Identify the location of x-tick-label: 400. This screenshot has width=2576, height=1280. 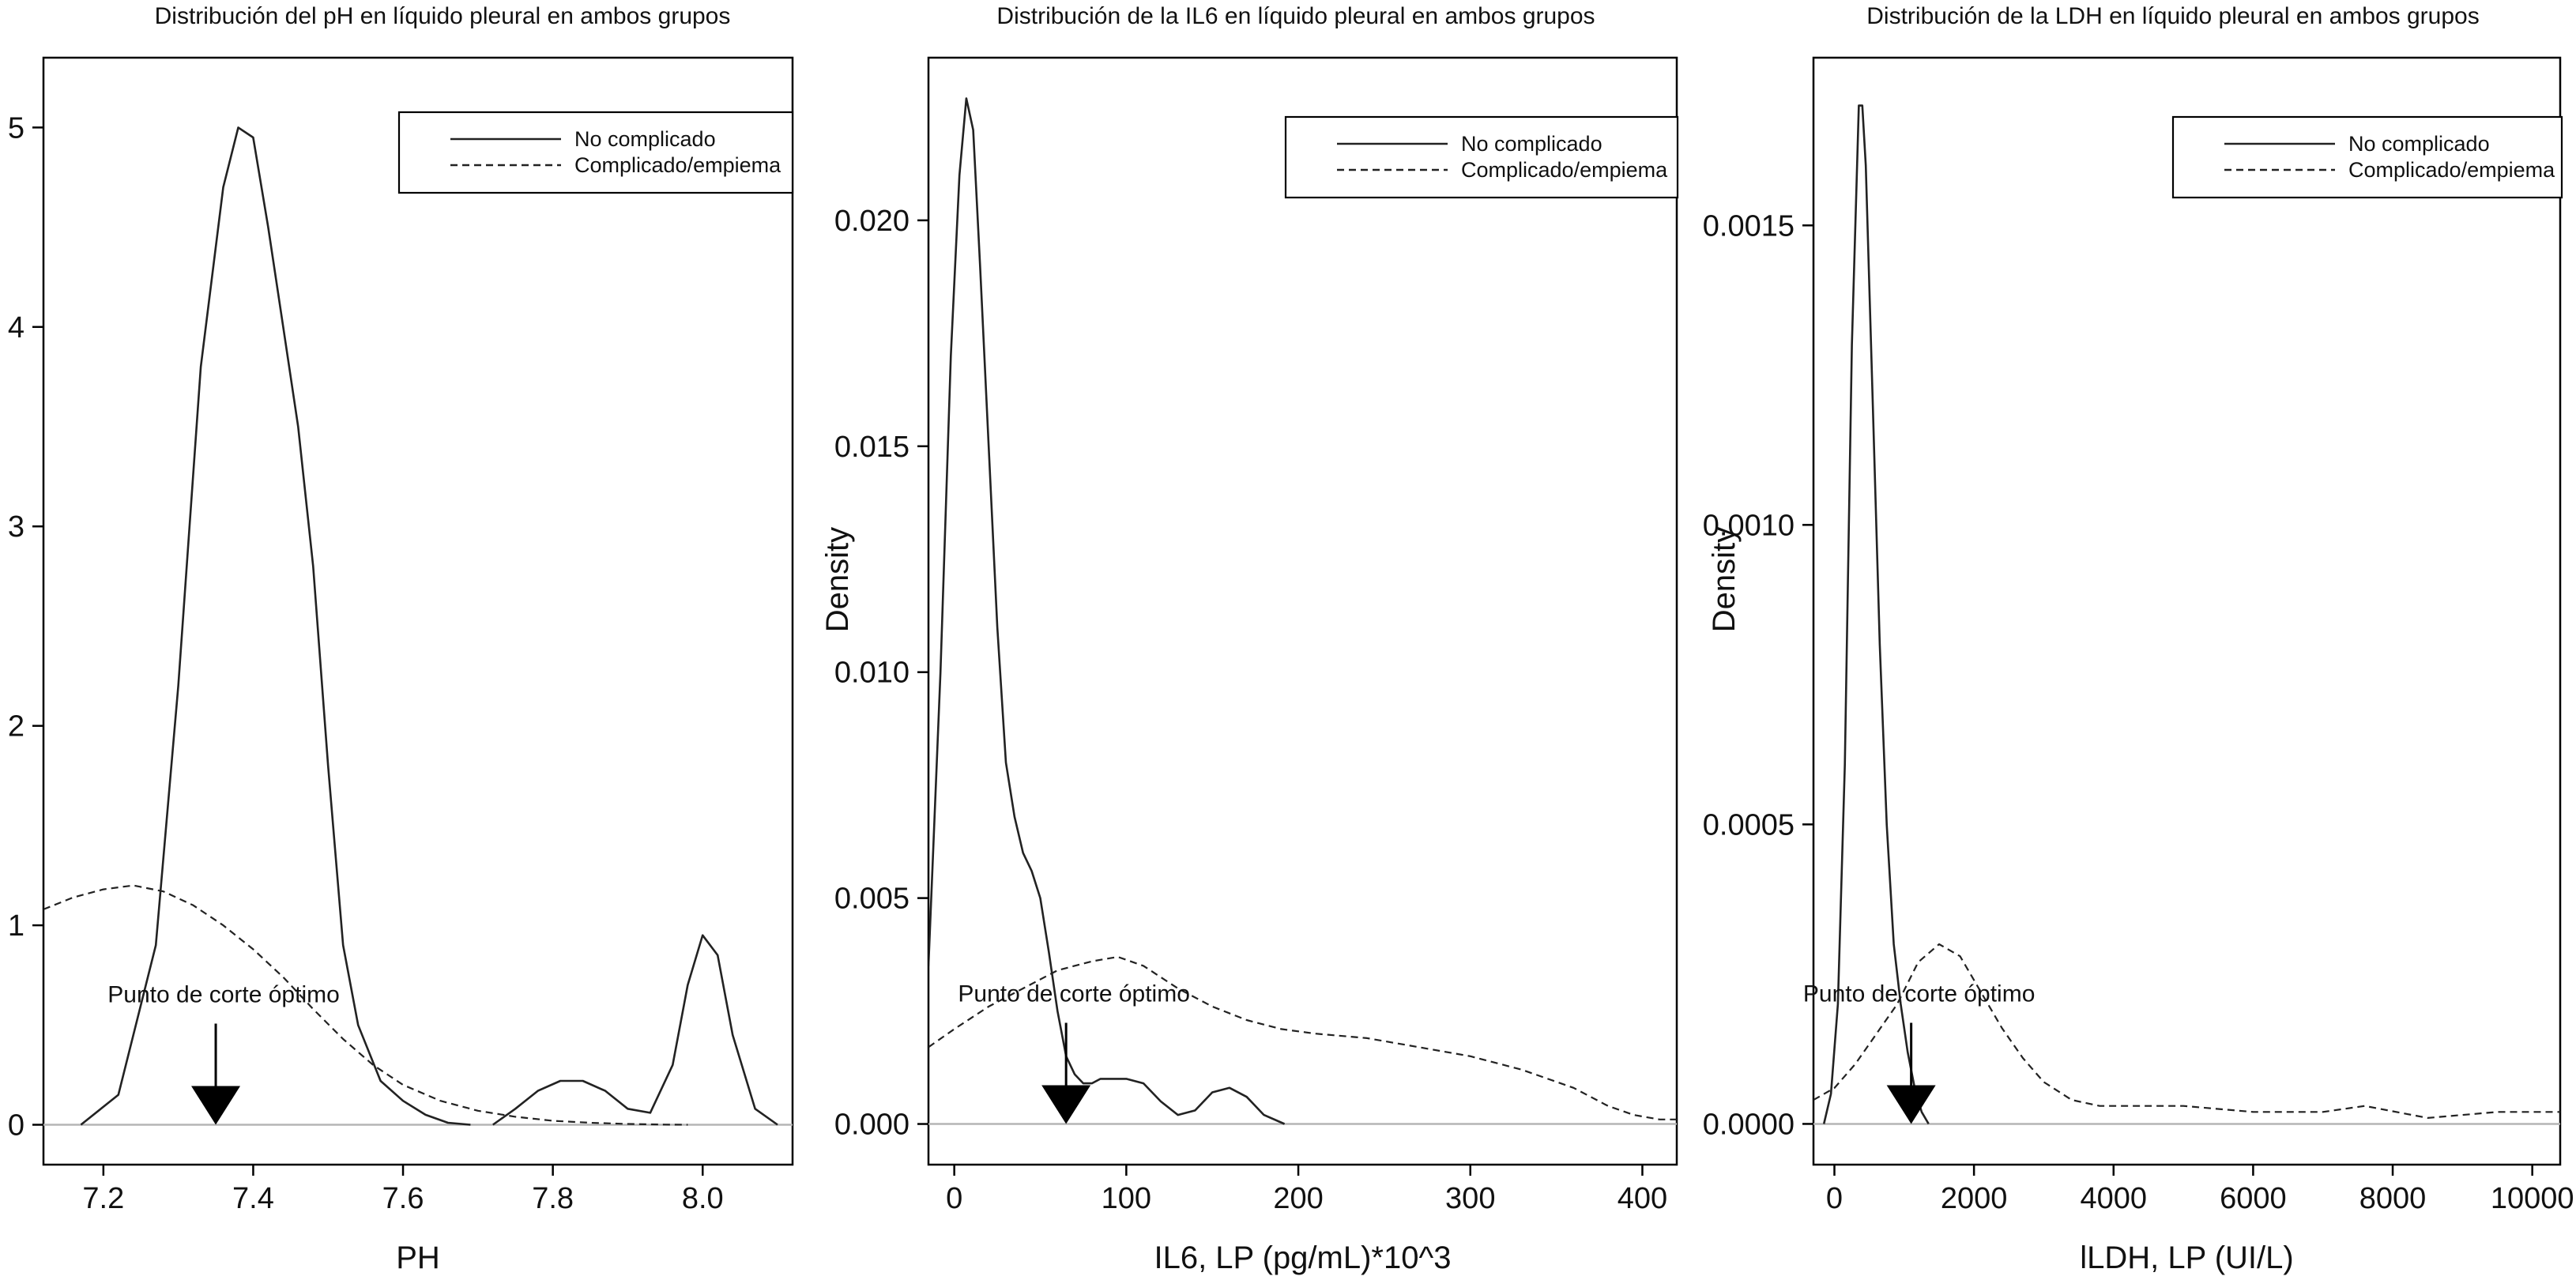
(1642, 1198).